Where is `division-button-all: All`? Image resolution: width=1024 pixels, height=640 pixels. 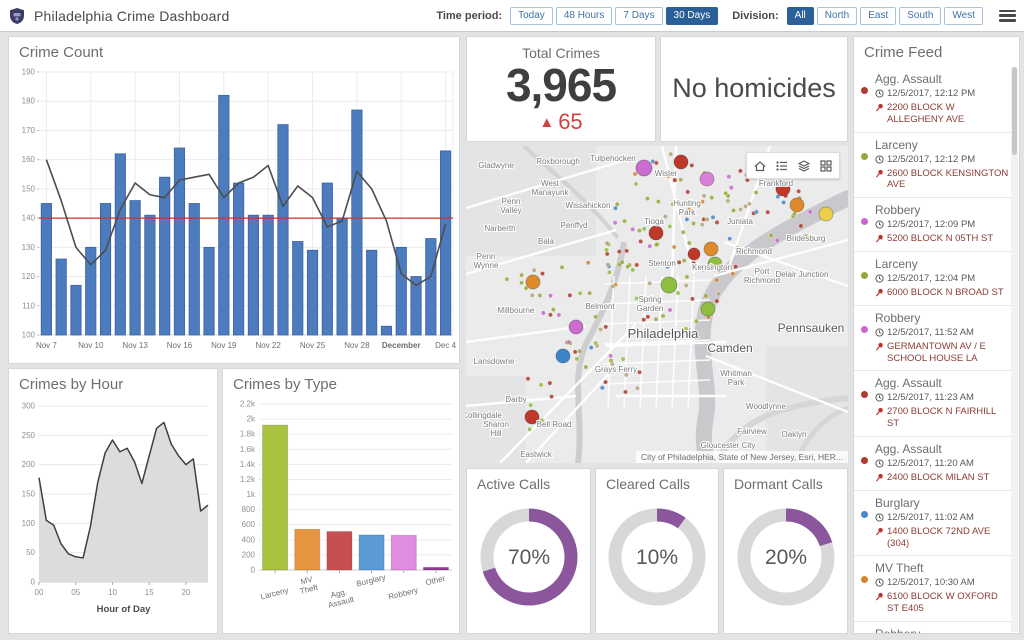 division-button-all: All is located at coordinates (800, 15).